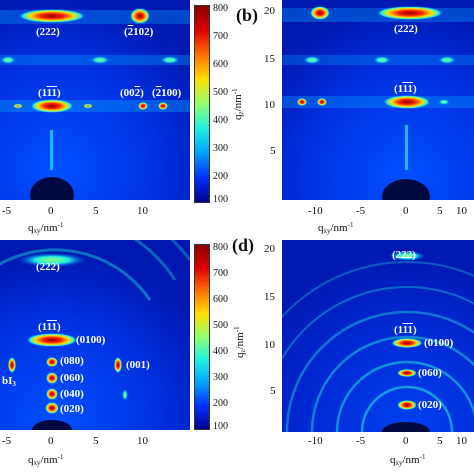 Image resolution: width=474 pixels, height=474 pixels. What do you see at coordinates (240, 355) in the screenshot?
I see `panel-d-ylabel-q: q` at bounding box center [240, 355].